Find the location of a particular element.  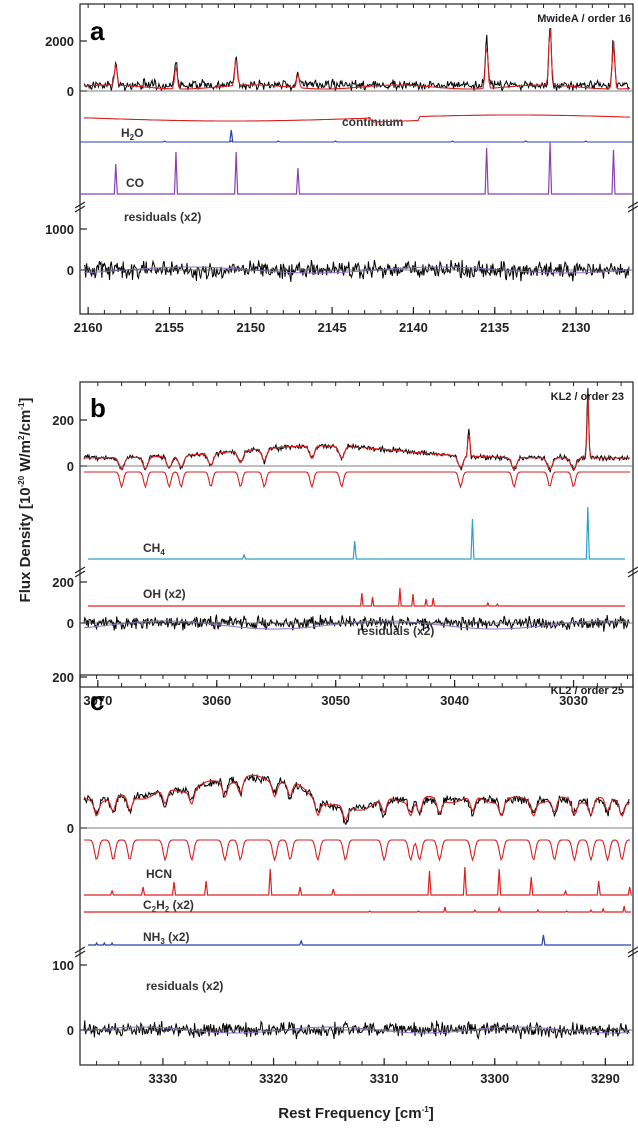

x-tick-label-c-4: 3290 is located at coordinates (605, 1078).